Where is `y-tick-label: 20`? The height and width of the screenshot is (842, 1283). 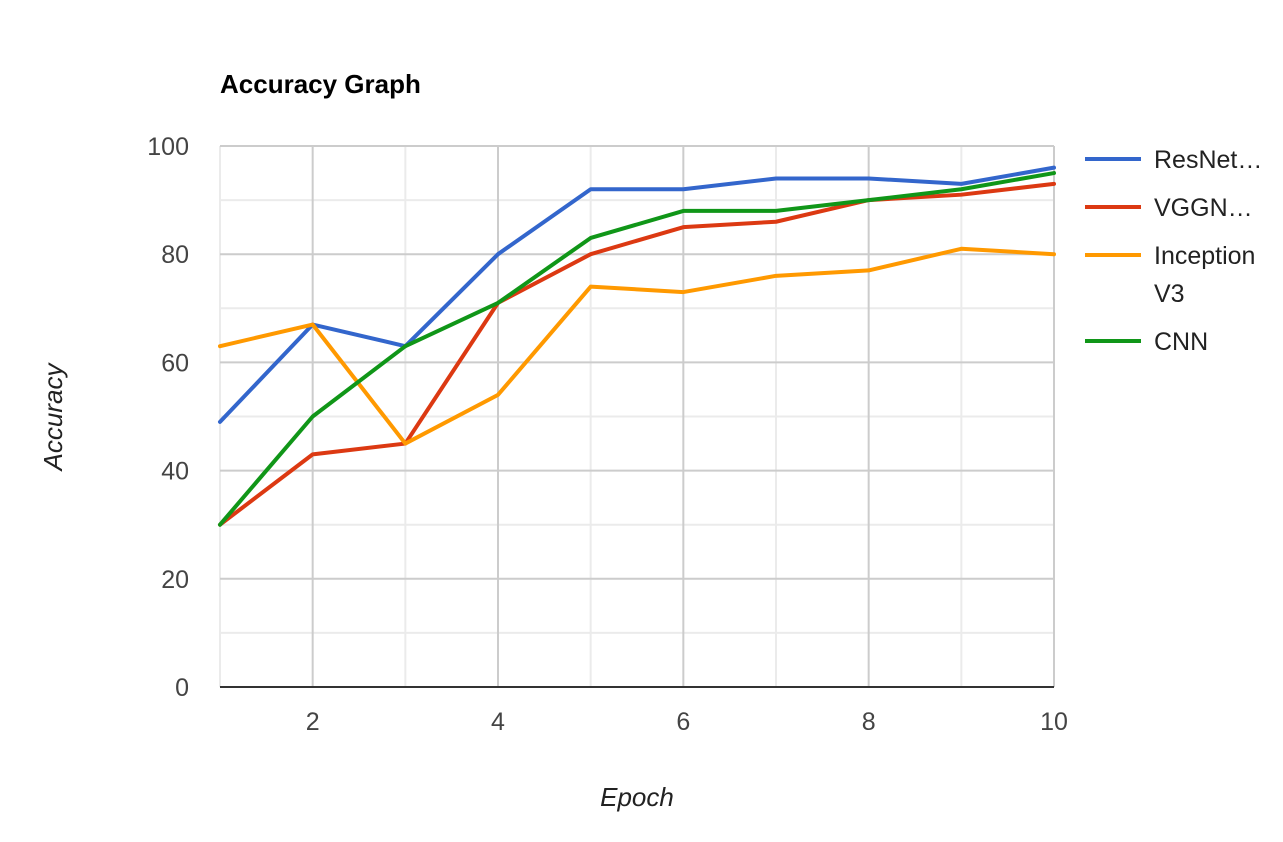
y-tick-label: 20 is located at coordinates (175, 580).